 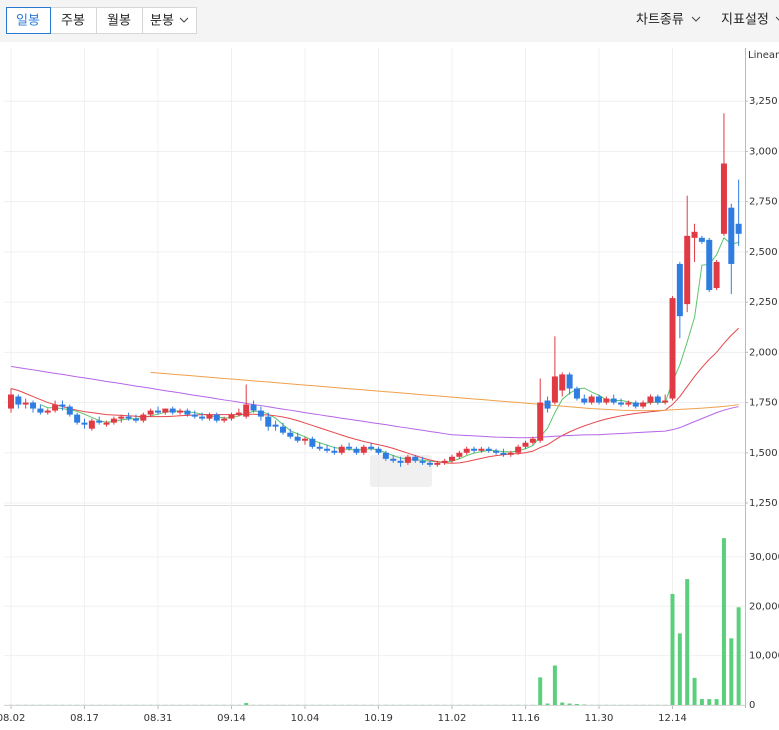 I want to click on x-tick-label: 10.04, so click(x=305, y=718).